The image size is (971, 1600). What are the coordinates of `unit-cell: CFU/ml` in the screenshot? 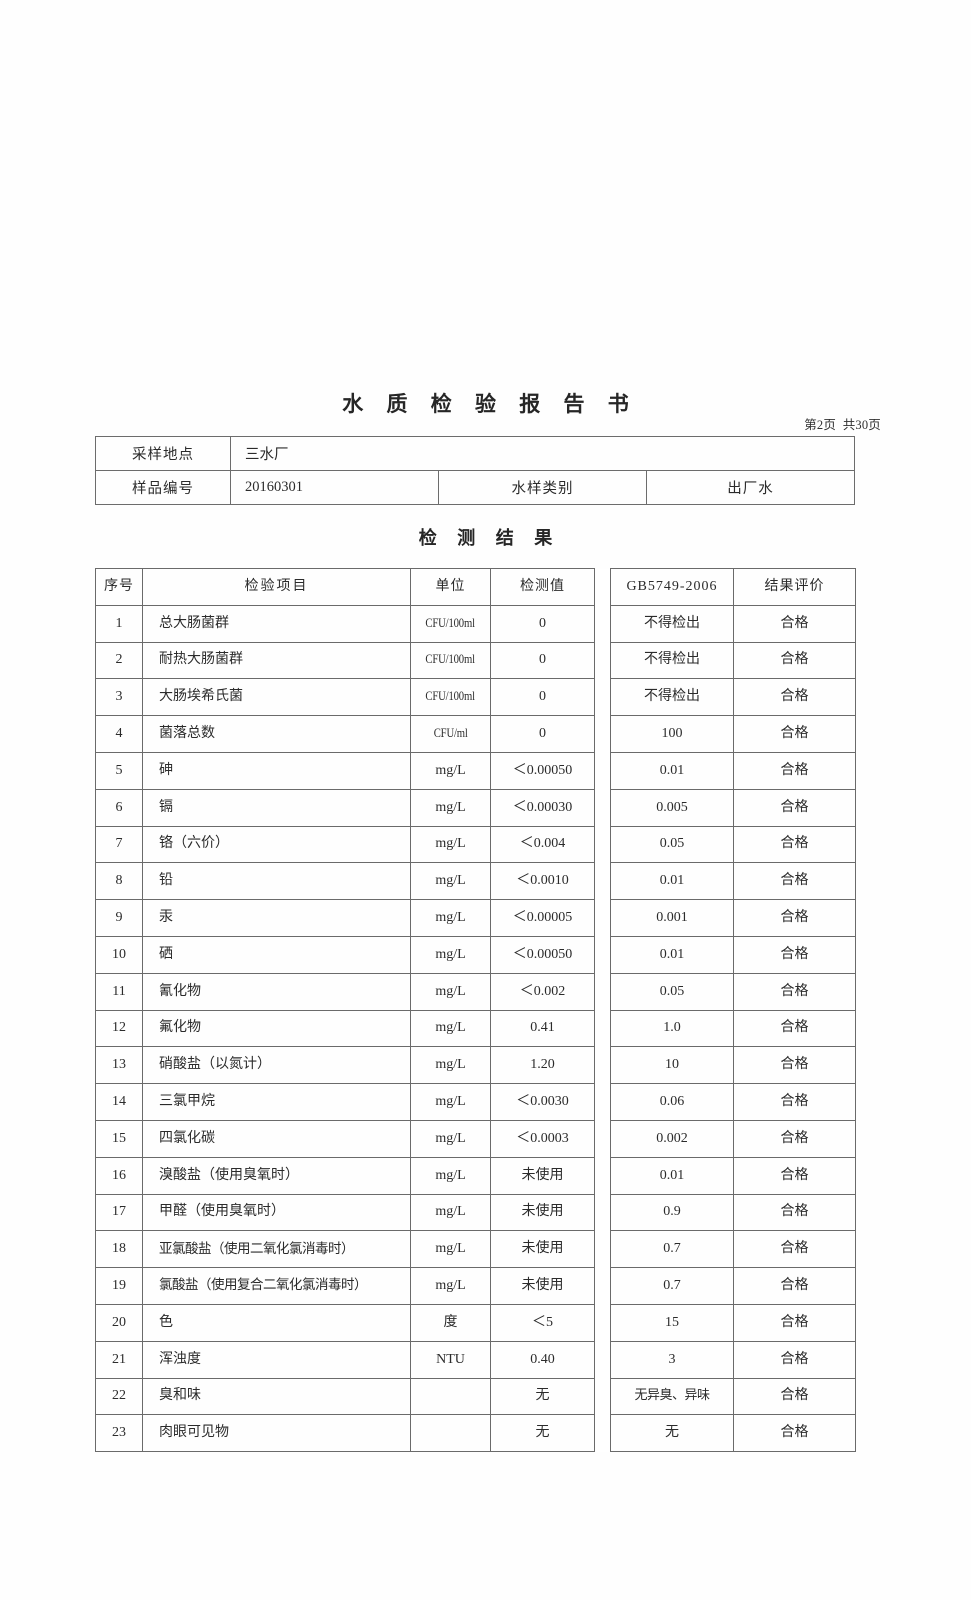 It's located at (450, 734).